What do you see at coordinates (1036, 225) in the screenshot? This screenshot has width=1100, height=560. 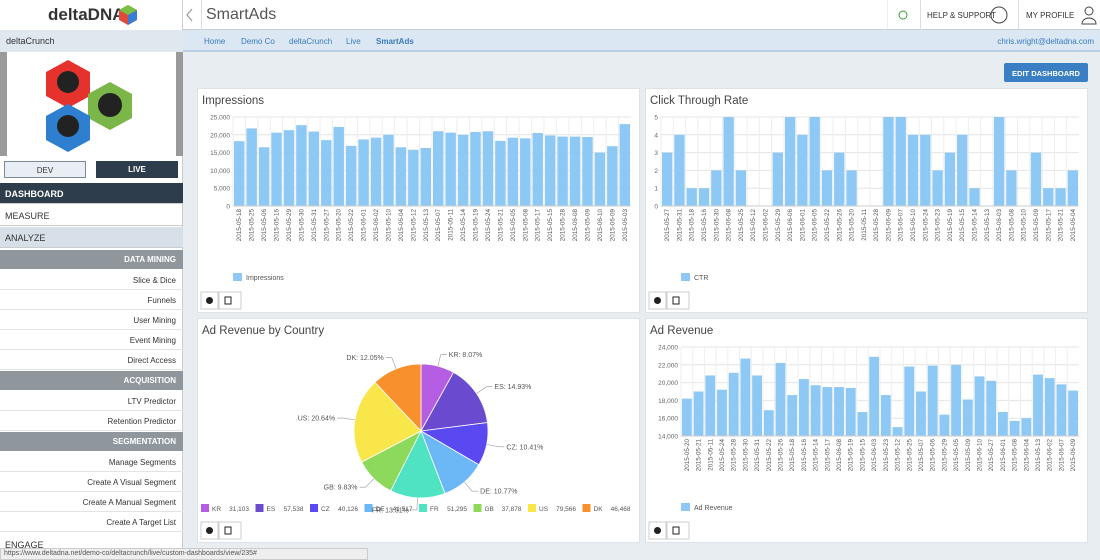 I see `x-tick-label: 2015-05-09` at bounding box center [1036, 225].